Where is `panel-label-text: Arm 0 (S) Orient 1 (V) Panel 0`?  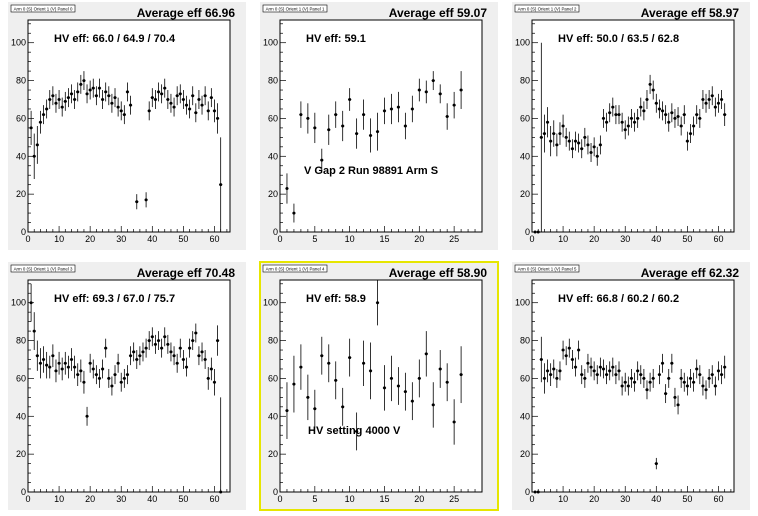 panel-label-text: Arm 0 (S) Orient 1 (V) Panel 0 is located at coordinates (43, 9).